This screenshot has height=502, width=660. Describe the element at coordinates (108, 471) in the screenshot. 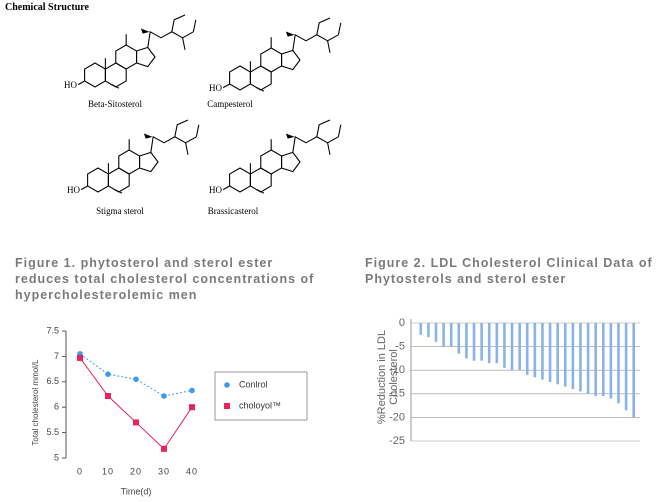

I see `x-tick-label: 10` at that location.